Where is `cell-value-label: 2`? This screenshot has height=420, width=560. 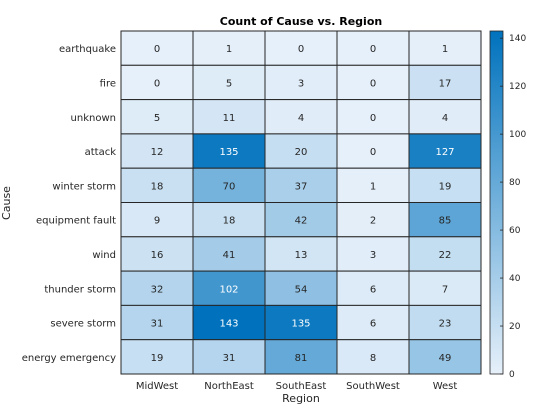 cell-value-label: 2 is located at coordinates (373, 221).